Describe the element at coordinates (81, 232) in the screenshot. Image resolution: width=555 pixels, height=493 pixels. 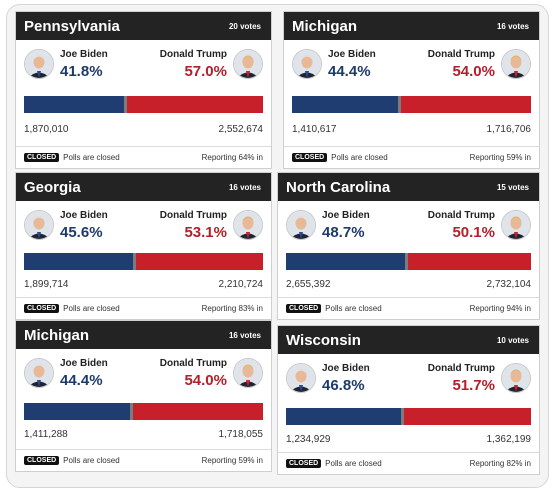
I see `biden-percent: 45.6%` at that location.